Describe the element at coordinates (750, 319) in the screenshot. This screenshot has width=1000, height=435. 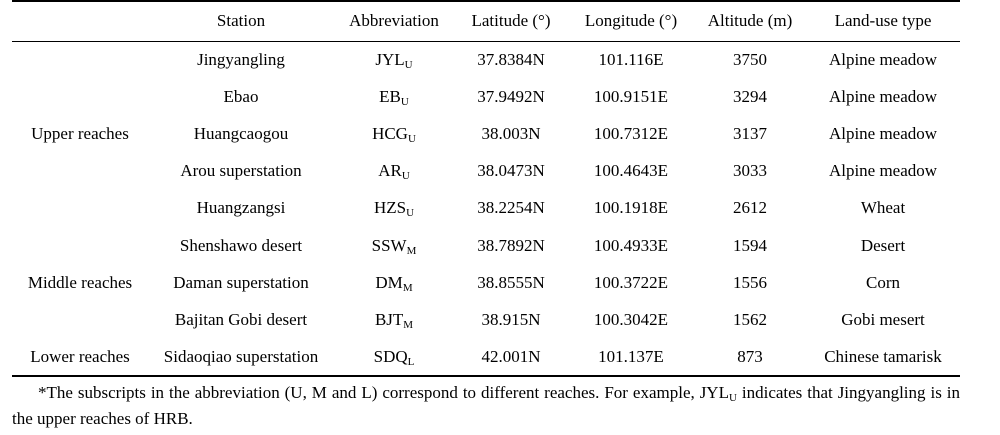
I see `altitude-cell: 1562` at that location.